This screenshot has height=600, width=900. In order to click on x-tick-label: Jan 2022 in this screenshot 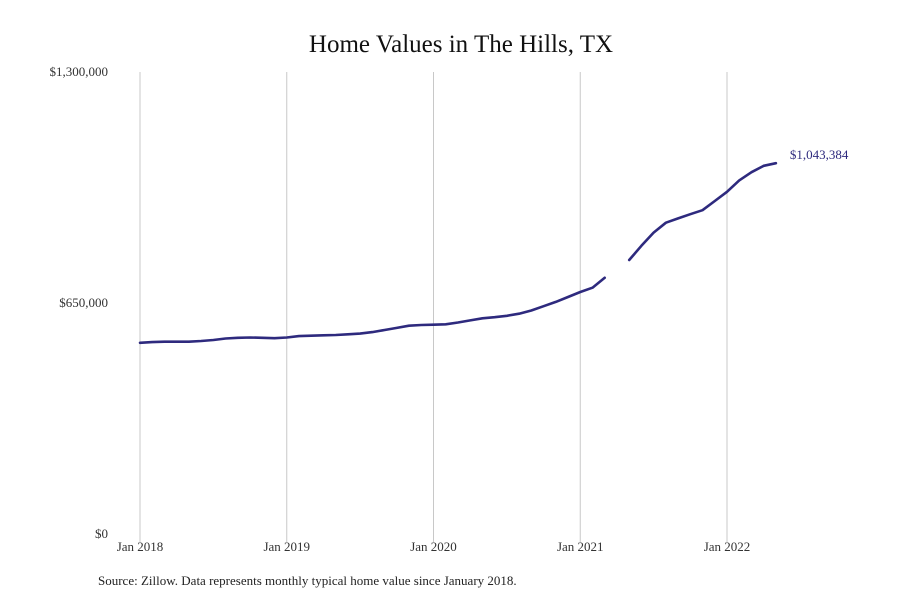, I will do `click(727, 546)`.